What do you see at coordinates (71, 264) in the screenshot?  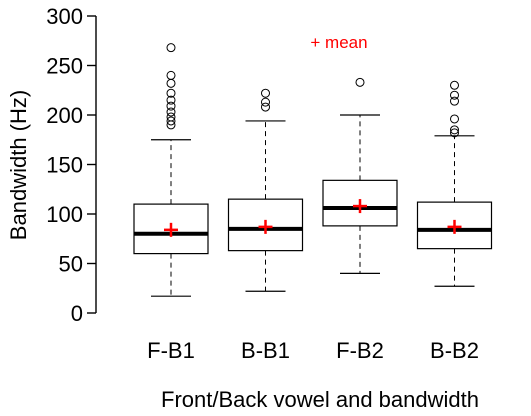 I see `y-tick-label: 50` at bounding box center [71, 264].